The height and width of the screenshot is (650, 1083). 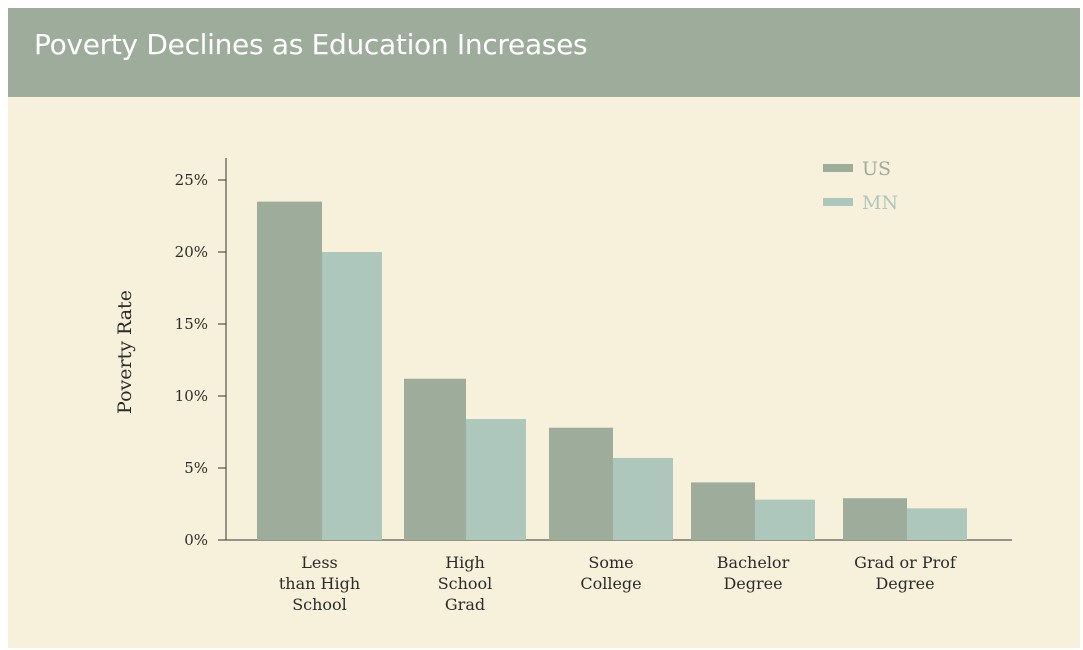 I want to click on x-category-label: Bachelor Degree, so click(x=753, y=573).